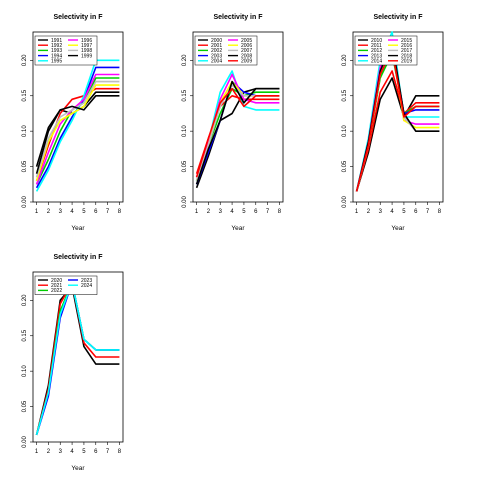 This screenshot has width=480, height=480. Describe the element at coordinates (86, 41) in the screenshot. I see `legend-label: 1996` at that location.